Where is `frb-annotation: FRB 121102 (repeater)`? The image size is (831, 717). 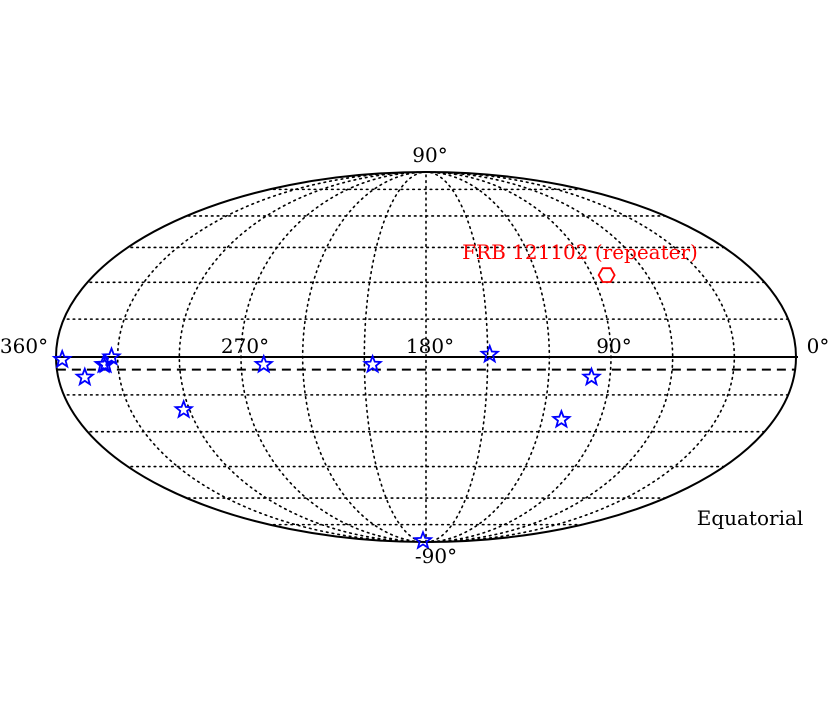 frb-annotation: FRB 121102 (repeater) is located at coordinates (580, 252).